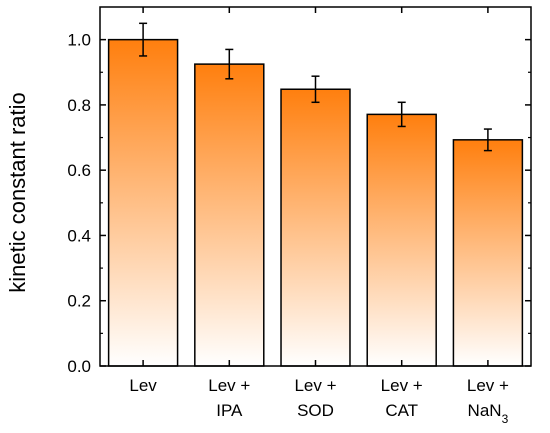 Image resolution: width=550 pixels, height=433 pixels. Describe the element at coordinates (79, 40) in the screenshot. I see `y-tick-label: 1.0` at that location.